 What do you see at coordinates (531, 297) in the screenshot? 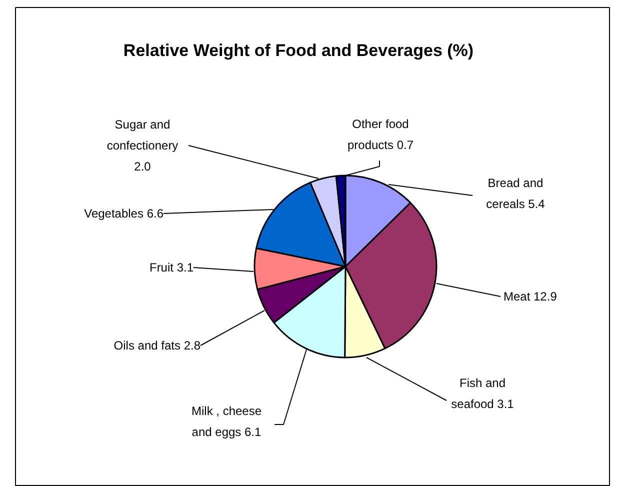
I see `slice-label: Meat 12.9` at bounding box center [531, 297].